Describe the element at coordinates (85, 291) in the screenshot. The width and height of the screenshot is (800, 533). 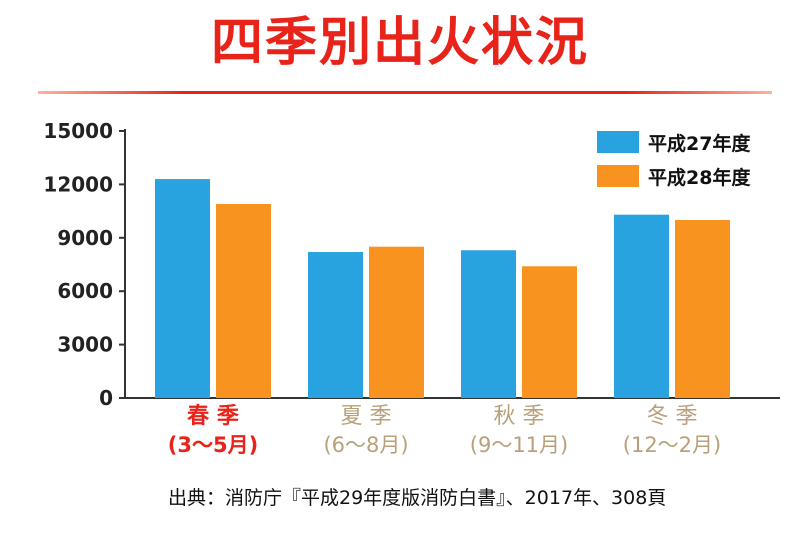
I see `y-tick-label: 6000` at that location.